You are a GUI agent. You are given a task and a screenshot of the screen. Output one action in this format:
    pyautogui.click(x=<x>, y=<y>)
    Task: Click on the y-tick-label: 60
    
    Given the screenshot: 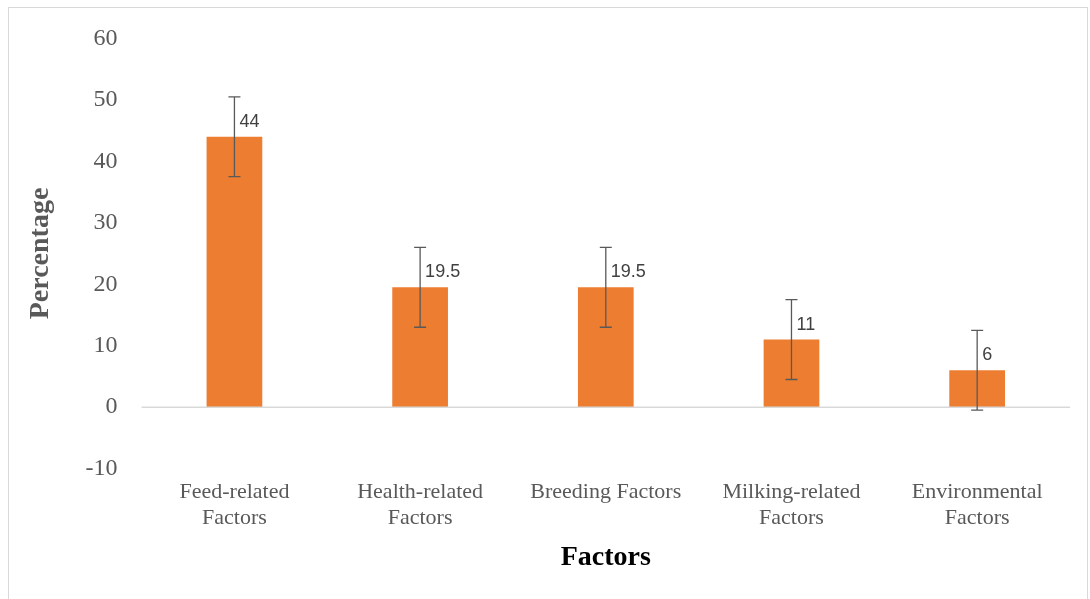 What is the action you would take?
    pyautogui.click(x=105, y=36)
    